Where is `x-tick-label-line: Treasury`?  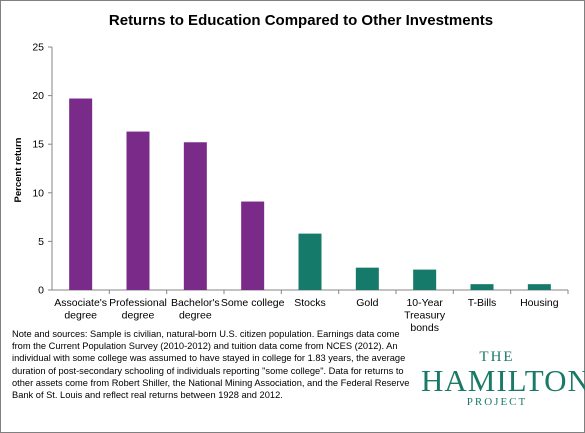 x-tick-label-line: Treasury is located at coordinates (425, 316).